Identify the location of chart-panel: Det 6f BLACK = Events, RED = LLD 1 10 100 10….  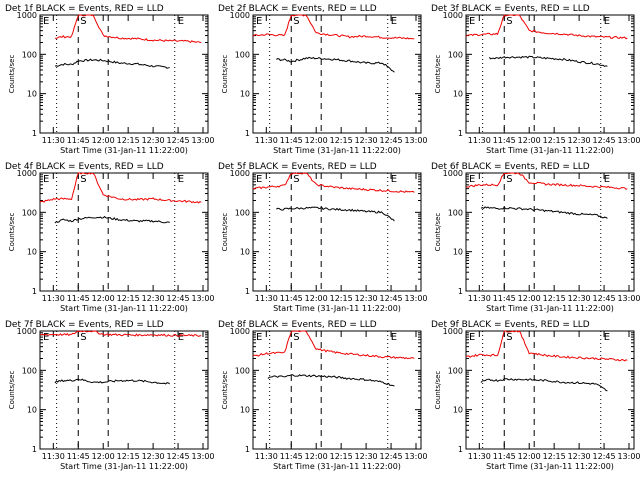
(535, 237).